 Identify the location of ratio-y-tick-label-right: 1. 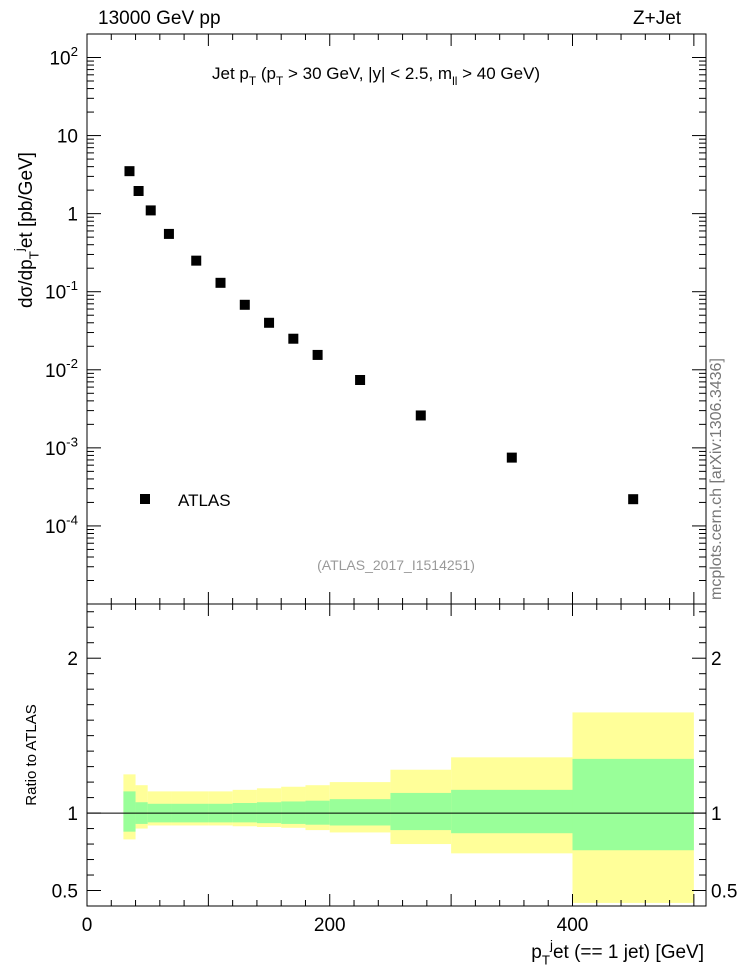
(716, 814).